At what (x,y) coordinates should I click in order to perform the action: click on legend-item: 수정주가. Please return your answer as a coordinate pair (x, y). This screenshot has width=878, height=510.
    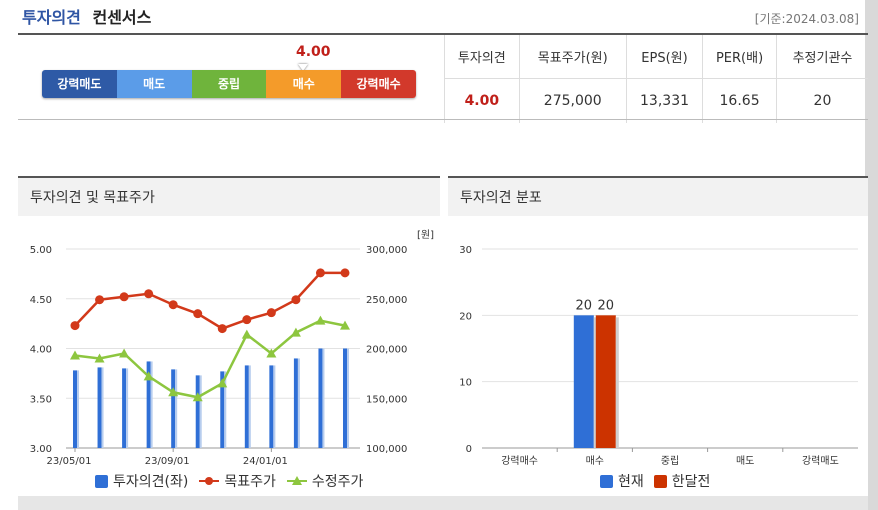
    Looking at the image, I should click on (325, 481).